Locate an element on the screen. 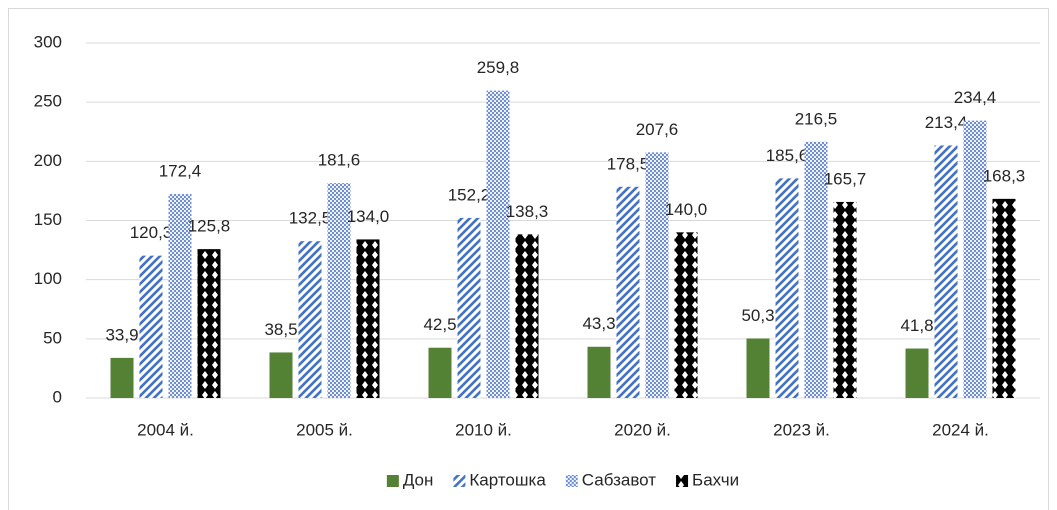 This screenshot has width=1057, height=510. data-label: 168,3 is located at coordinates (1004, 175).